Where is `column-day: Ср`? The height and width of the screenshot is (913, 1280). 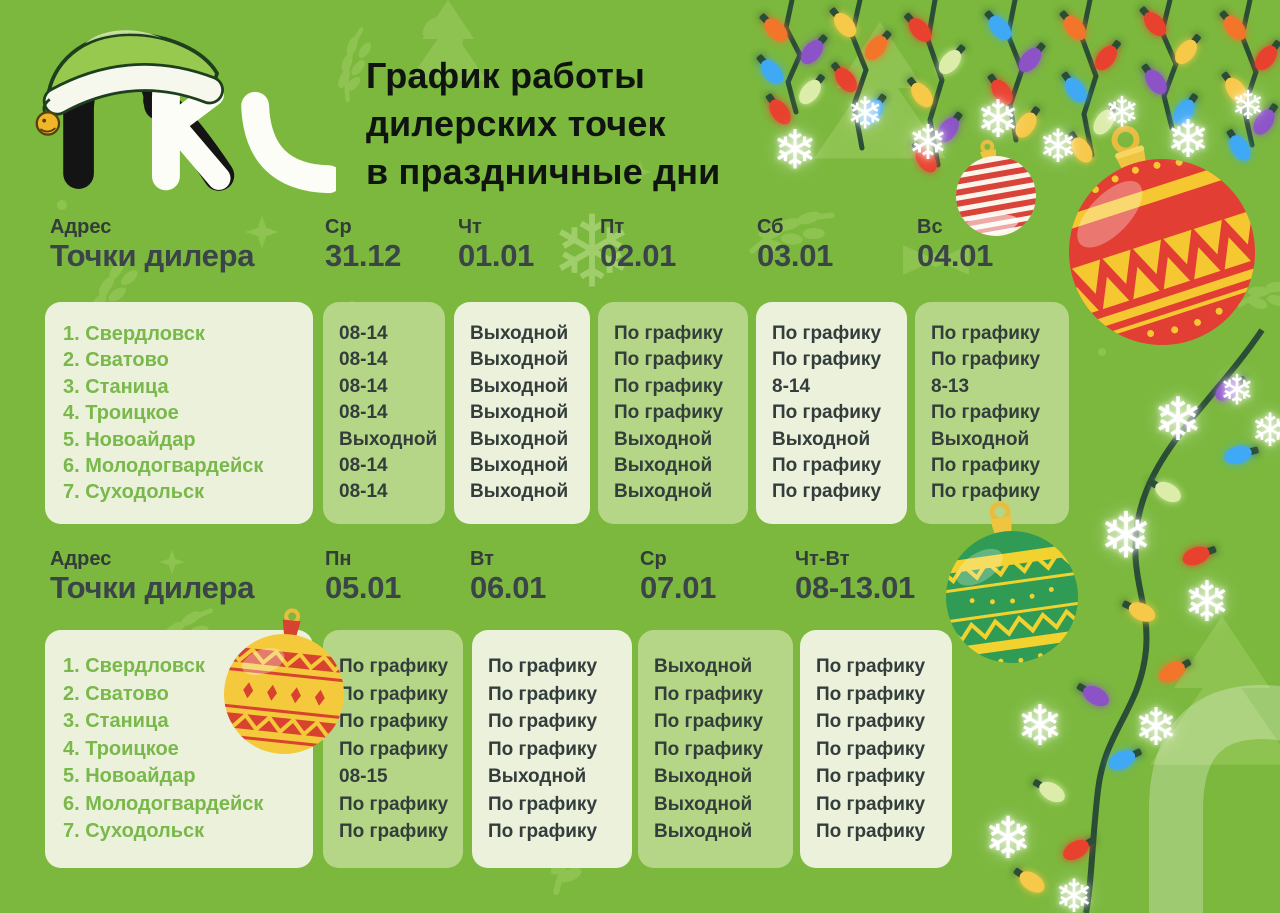
column-day: Ср is located at coordinates (338, 227).